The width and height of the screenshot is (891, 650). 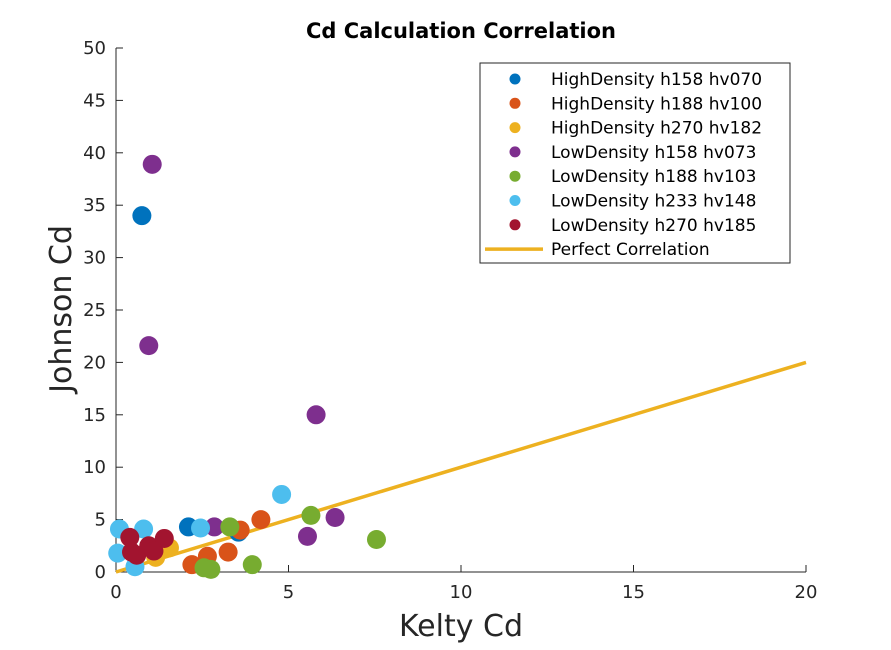 What do you see at coordinates (100, 520) in the screenshot?
I see `y-tick-label: 5` at bounding box center [100, 520].